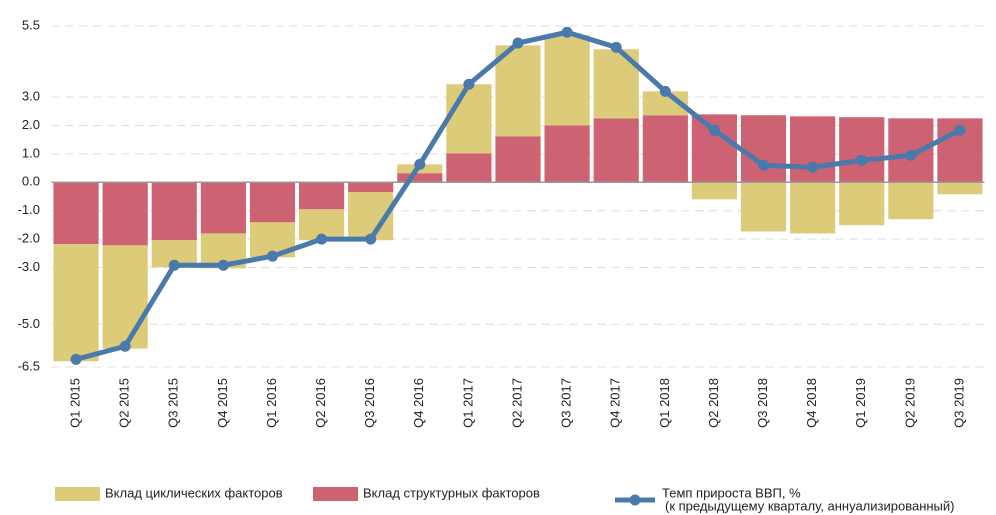  I want to click on x-tick-label: Q2 2017, so click(516, 403).